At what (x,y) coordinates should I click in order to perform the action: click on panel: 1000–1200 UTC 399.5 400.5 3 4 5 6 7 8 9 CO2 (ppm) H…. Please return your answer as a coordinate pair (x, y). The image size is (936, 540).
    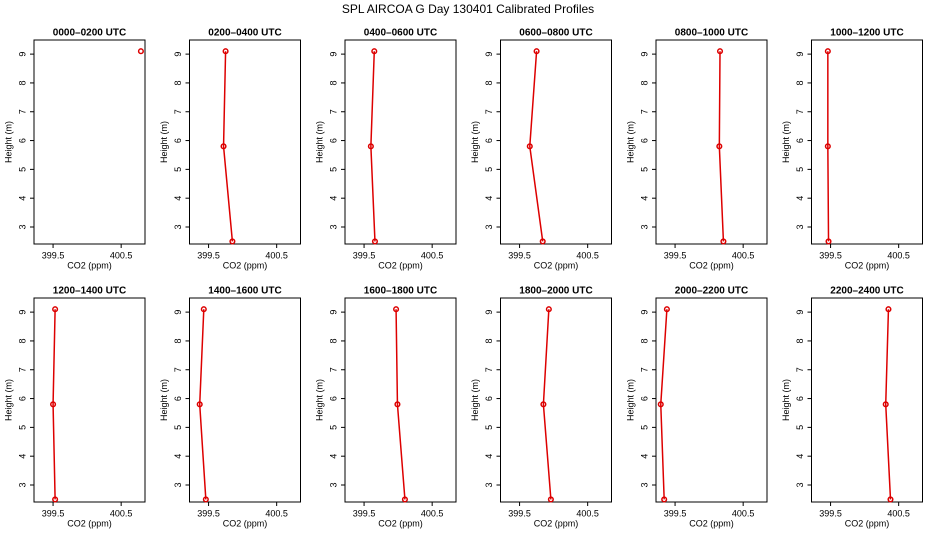
    Looking at the image, I should click on (852, 149).